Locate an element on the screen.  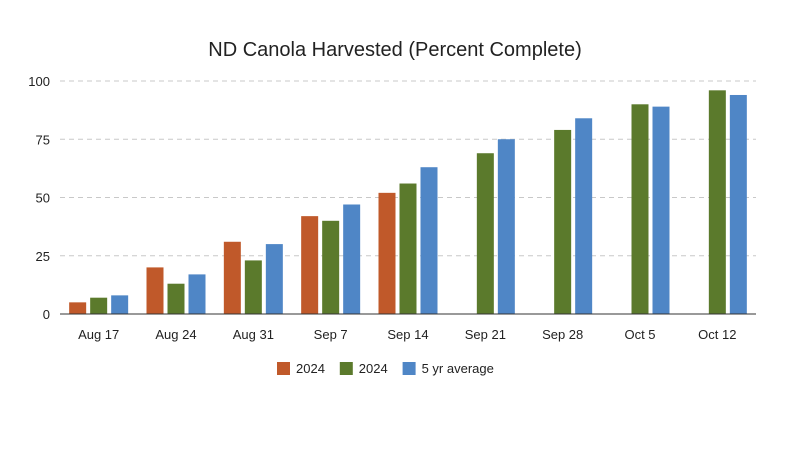
legend-label: 5 yr average is located at coordinates (458, 368).